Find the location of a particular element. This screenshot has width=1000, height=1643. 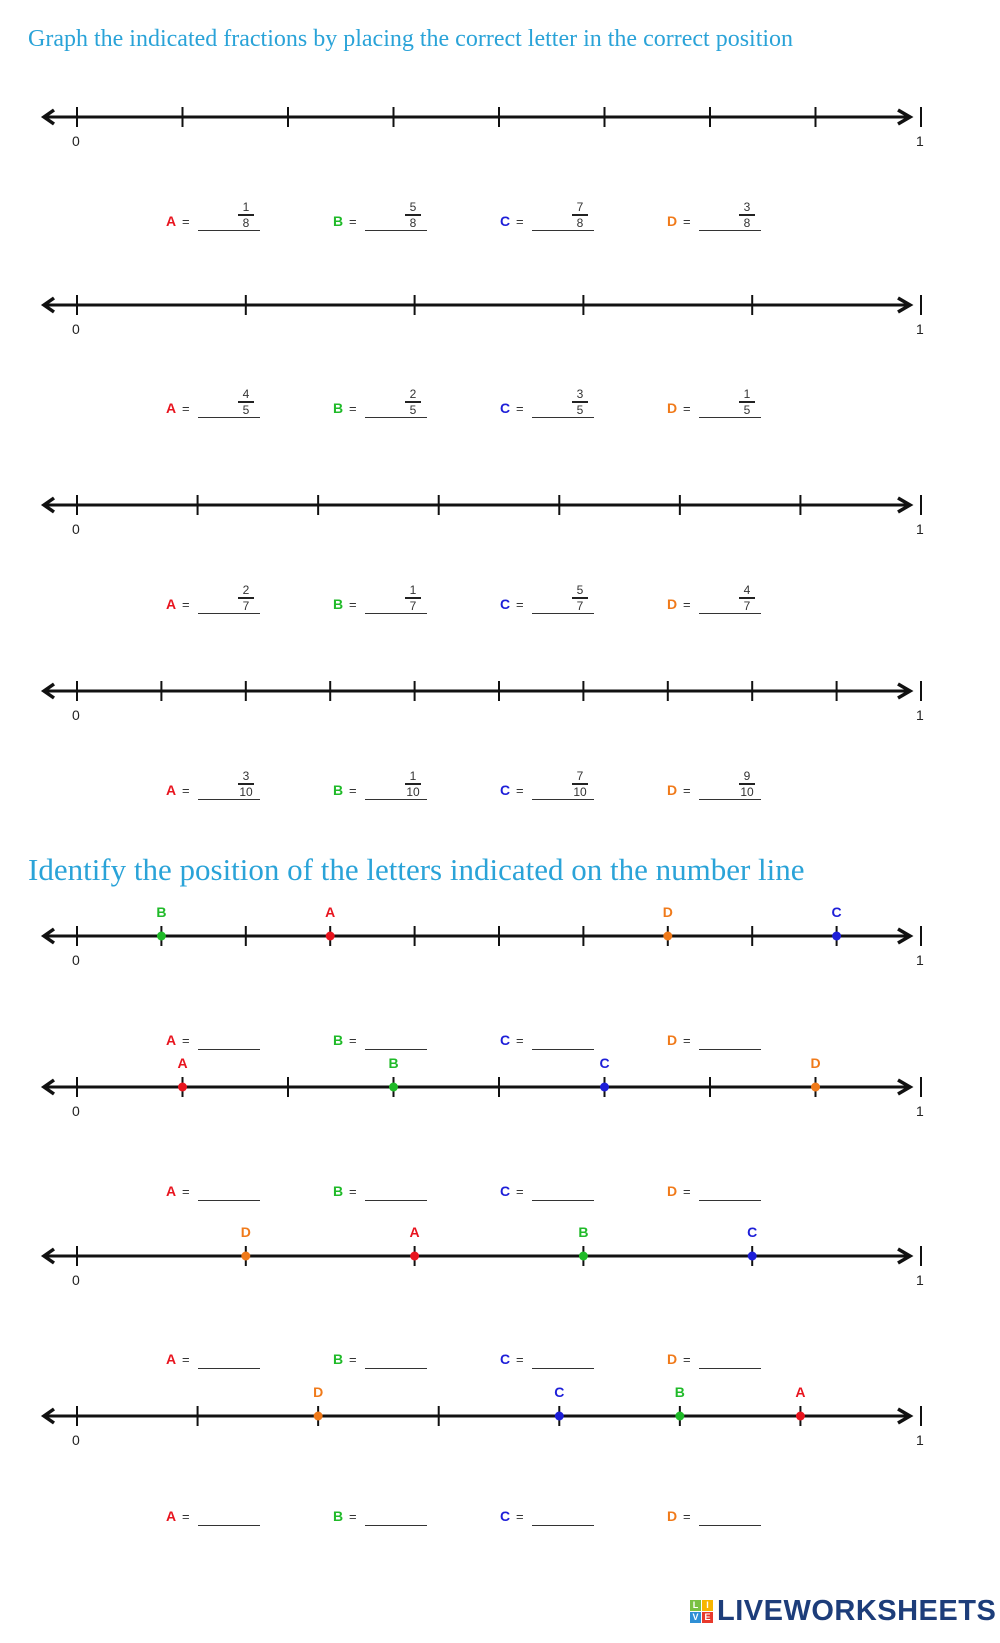

answer-item-a: A = 3 10 is located at coordinates (251, 784).